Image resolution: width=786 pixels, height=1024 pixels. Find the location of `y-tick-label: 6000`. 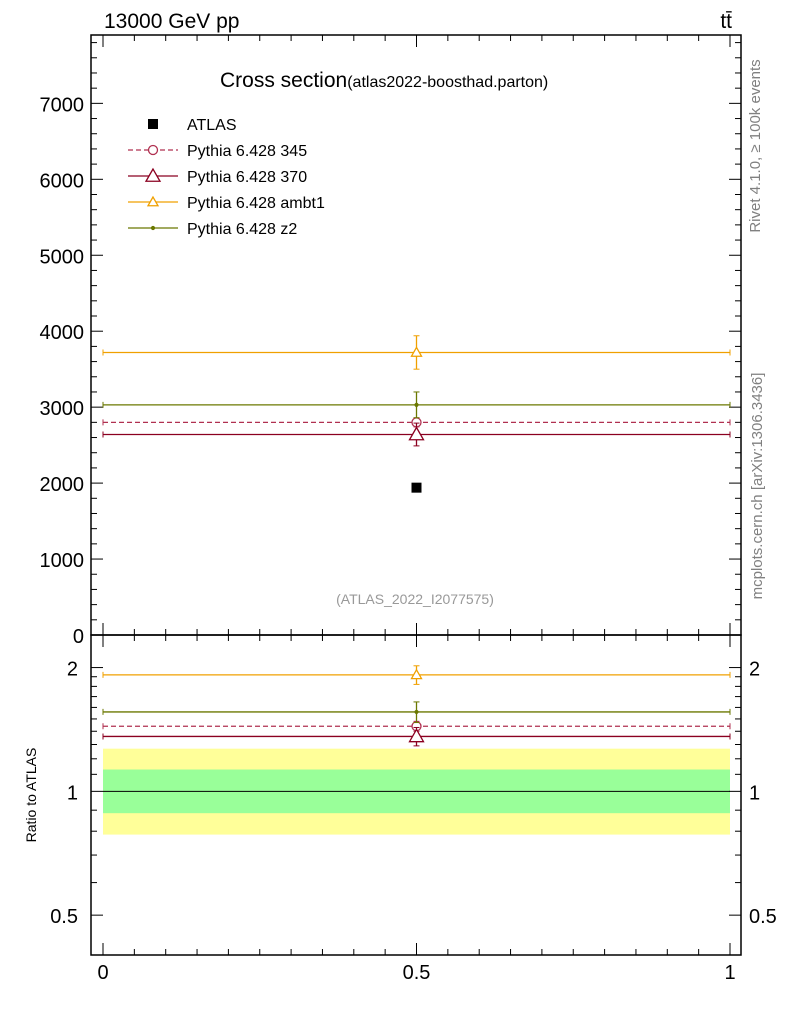

y-tick-label: 6000 is located at coordinates (62, 181).